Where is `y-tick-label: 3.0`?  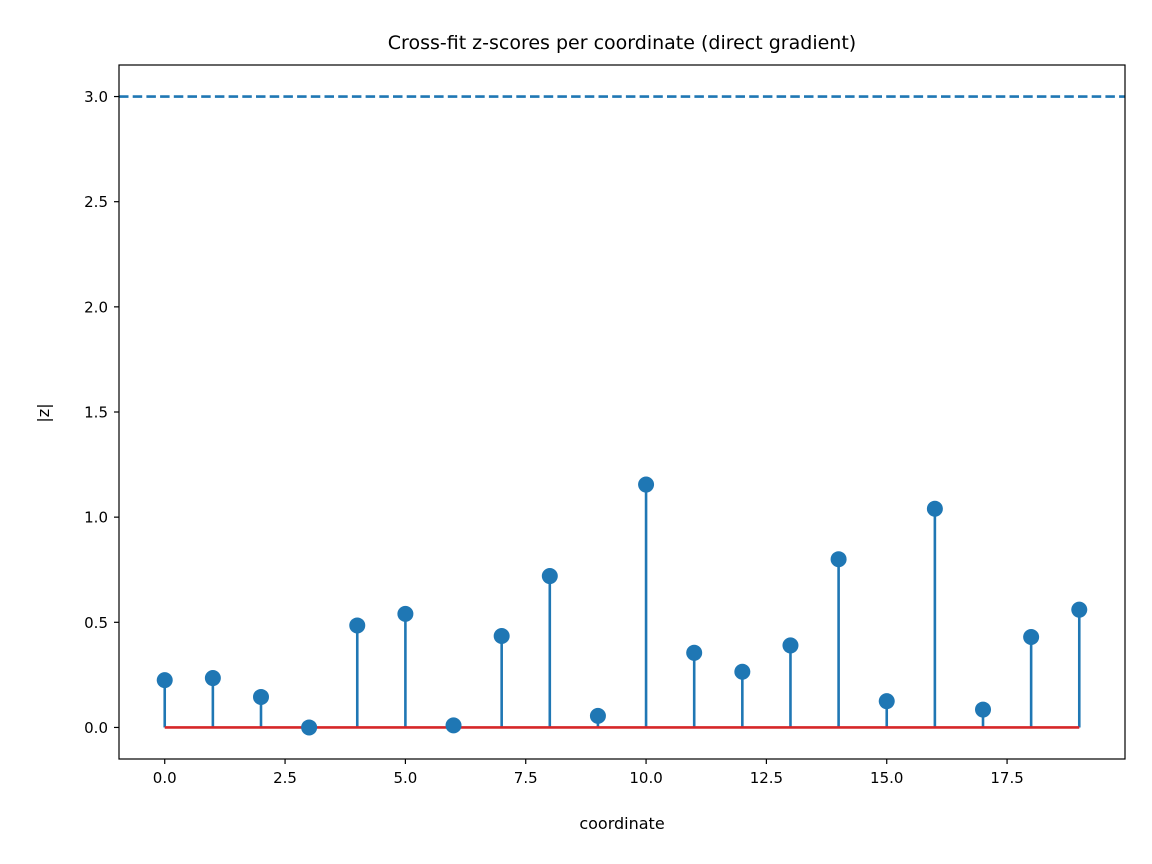
y-tick-label: 3.0 is located at coordinates (96, 97).